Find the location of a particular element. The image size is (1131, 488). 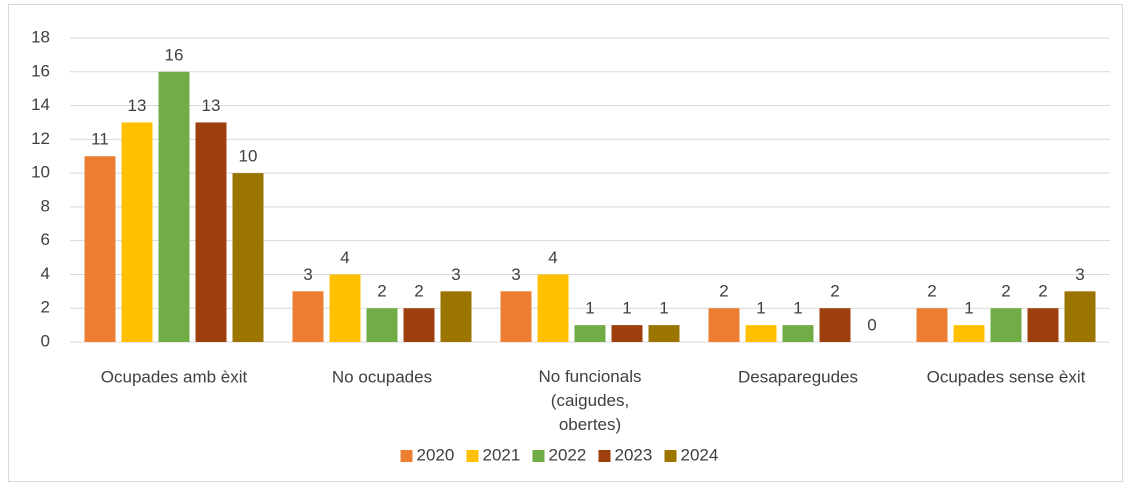

x-tick-label: Ocupades sense èxit is located at coordinates (1006, 376).